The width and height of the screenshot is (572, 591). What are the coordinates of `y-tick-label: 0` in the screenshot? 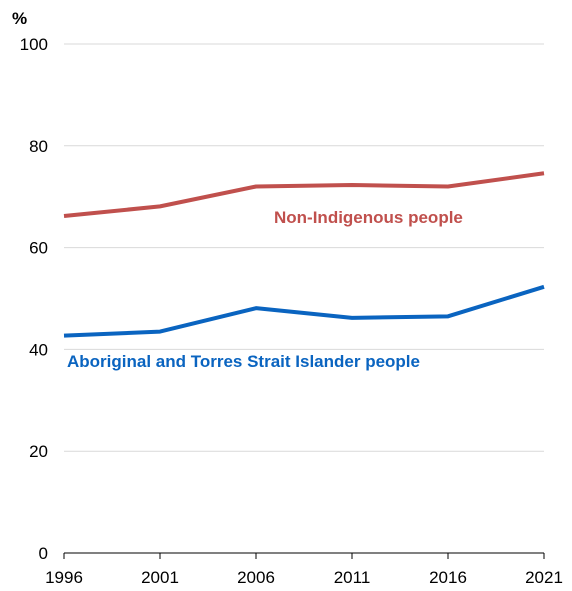 It's located at (43, 553).